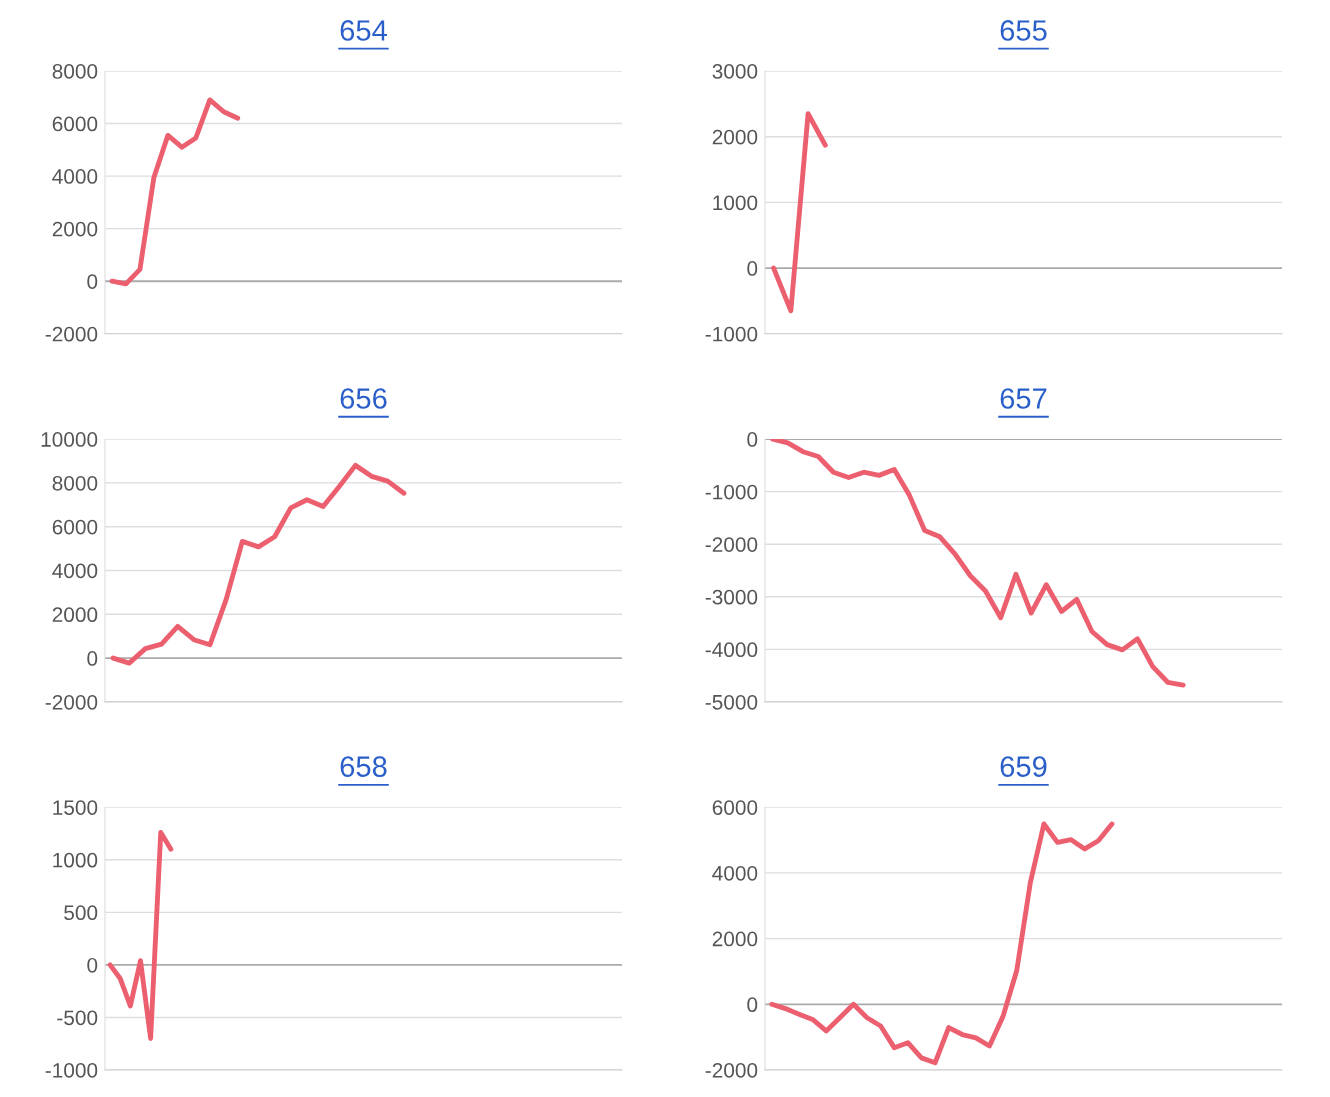 This screenshot has height=1097, width=1330. I want to click on y-tick-label: 10000, so click(69, 439).